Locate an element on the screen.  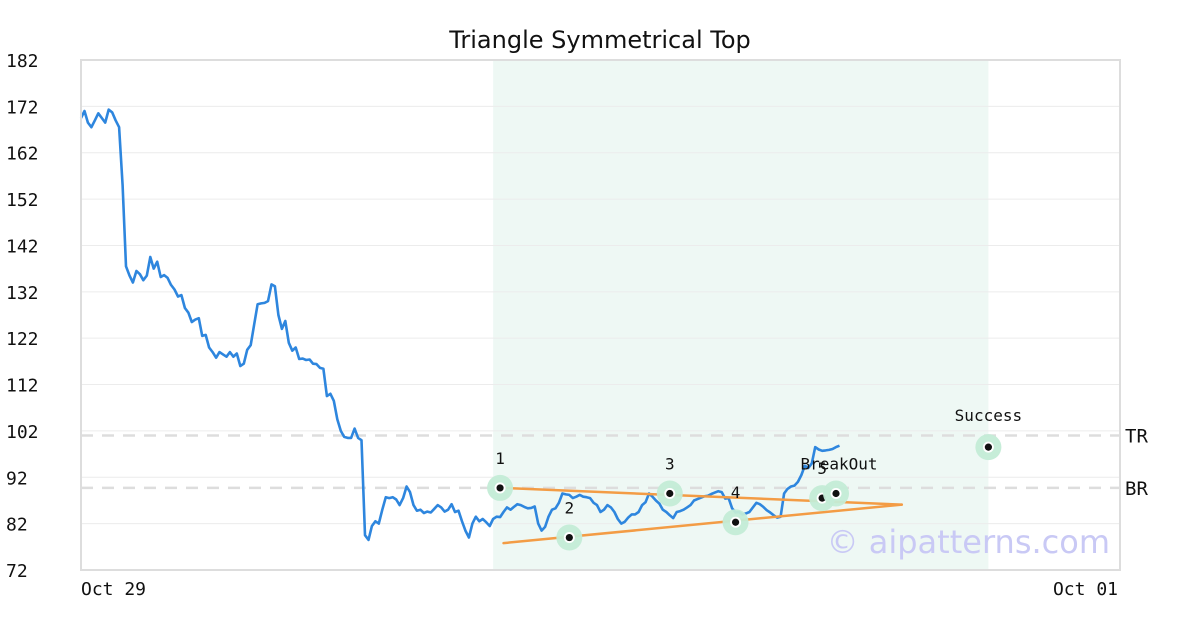
point-marker-breakout is located at coordinates (836, 493).